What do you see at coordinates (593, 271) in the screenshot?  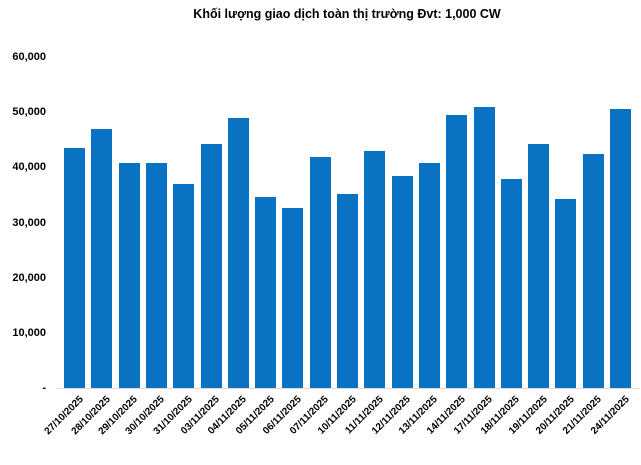 I see `bar-21/11/2025` at bounding box center [593, 271].